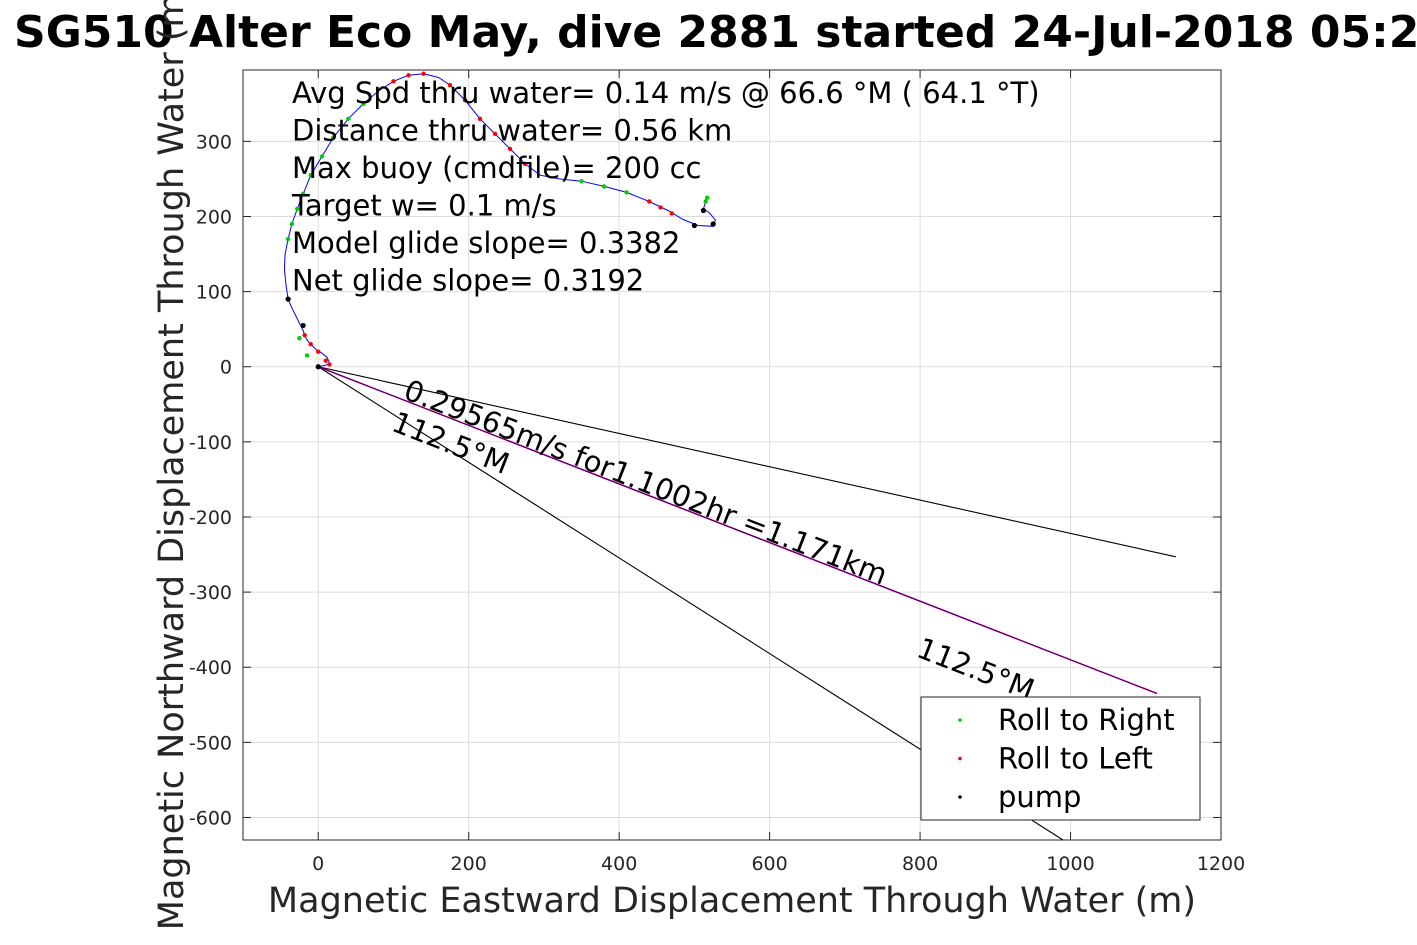 This screenshot has width=1417, height=945. I want to click on track, so click(499, 220).